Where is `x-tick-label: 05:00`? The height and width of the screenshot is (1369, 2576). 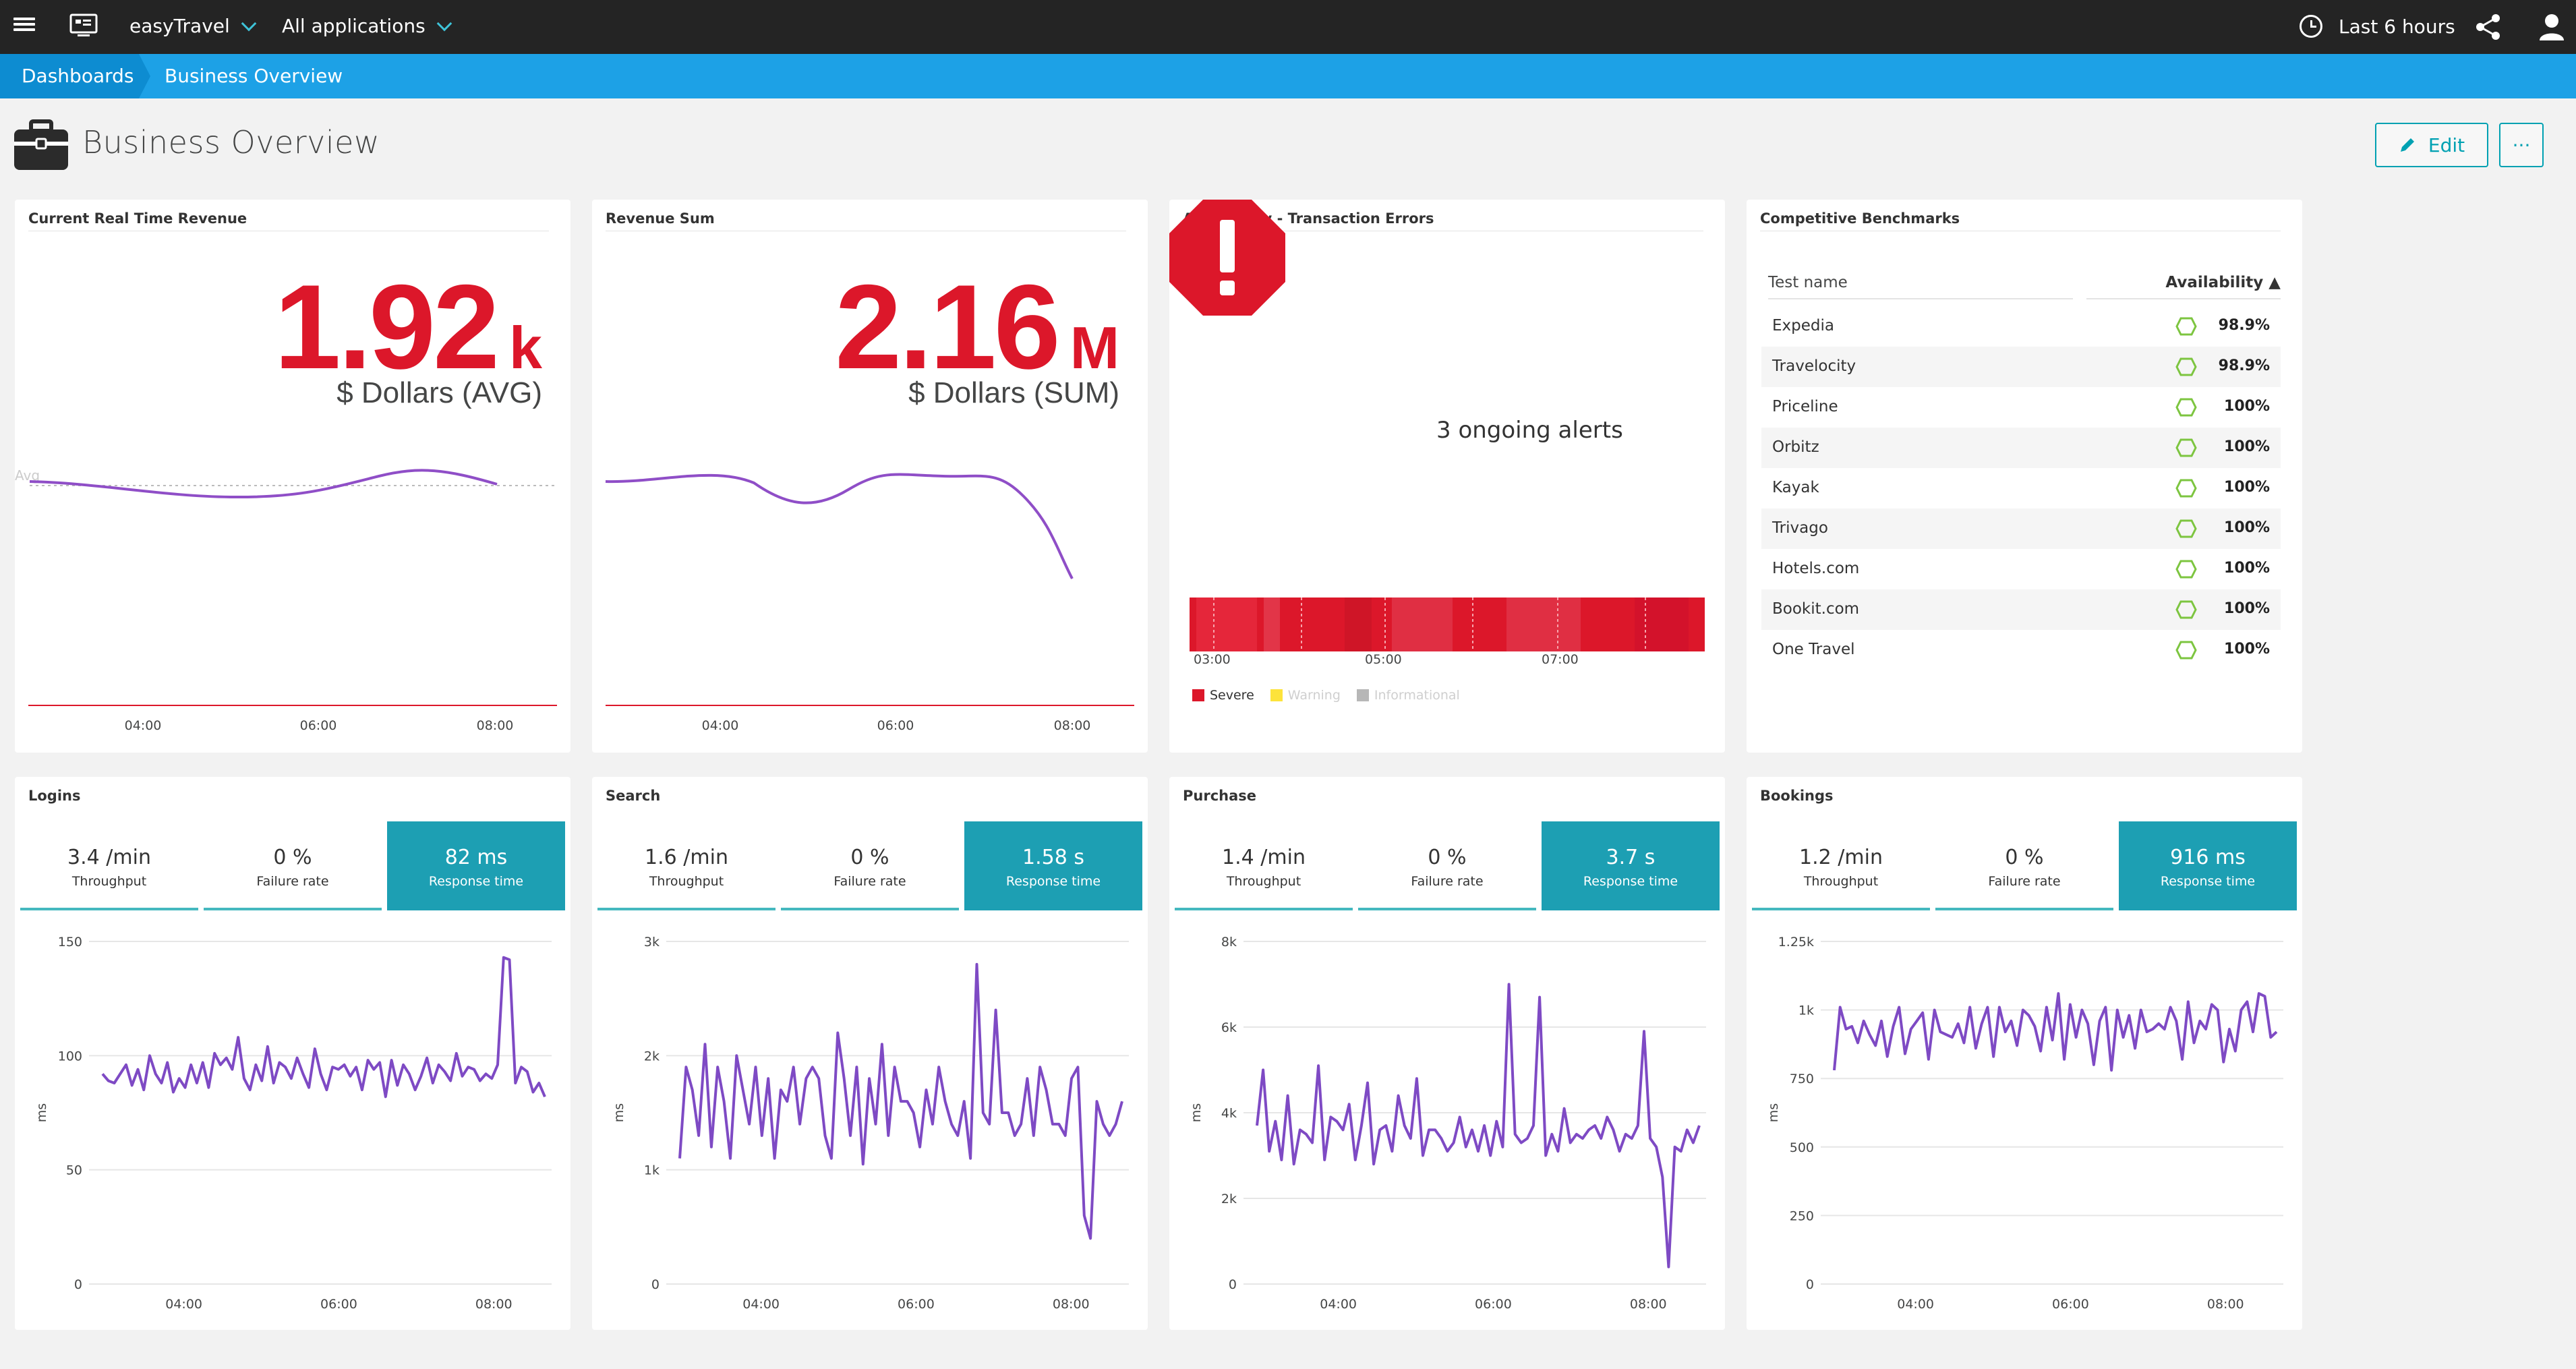 x-tick-label: 05:00 is located at coordinates (1384, 660).